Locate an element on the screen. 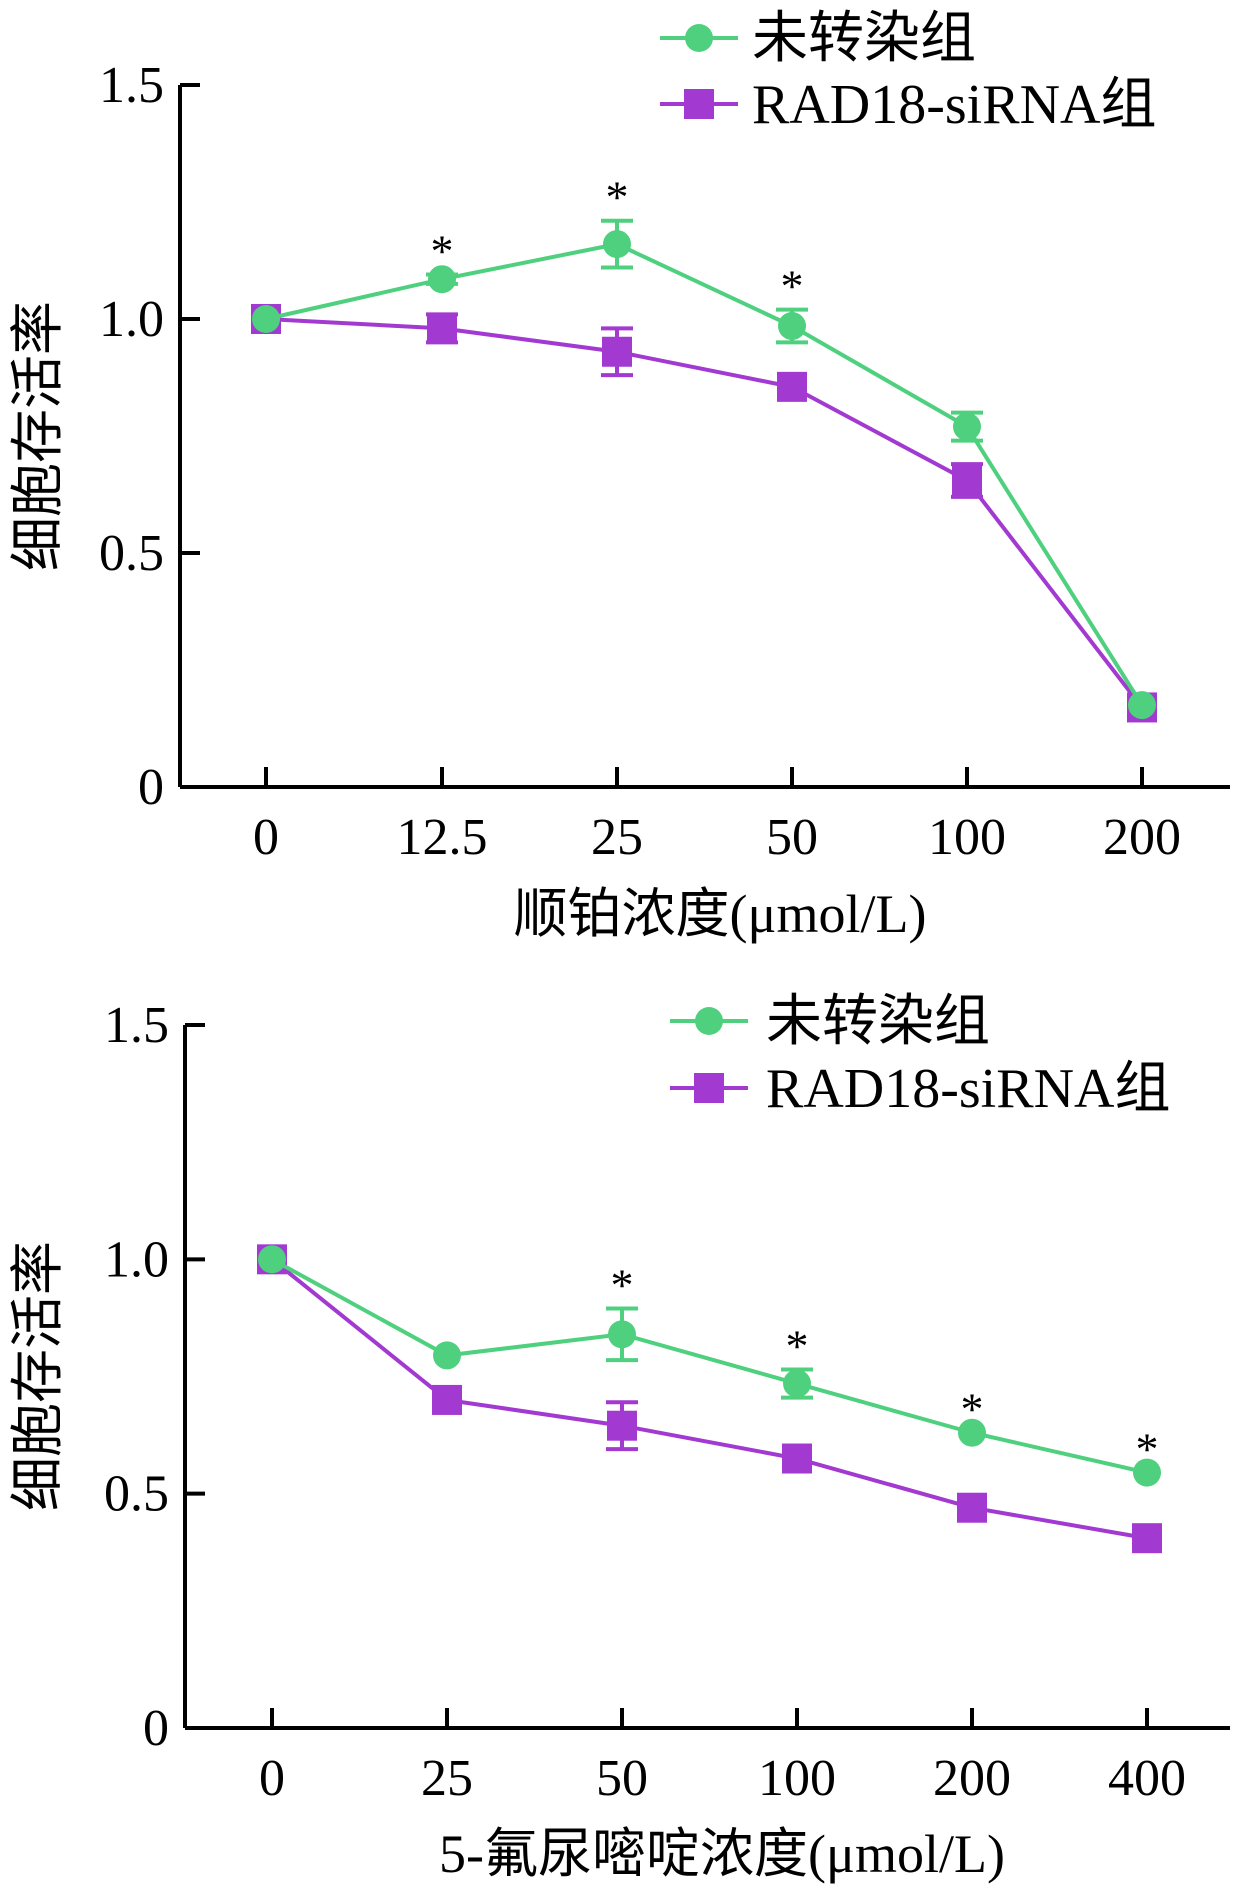 The width and height of the screenshot is (1247, 1887). x-tick-label: 400 is located at coordinates (1147, 1778).